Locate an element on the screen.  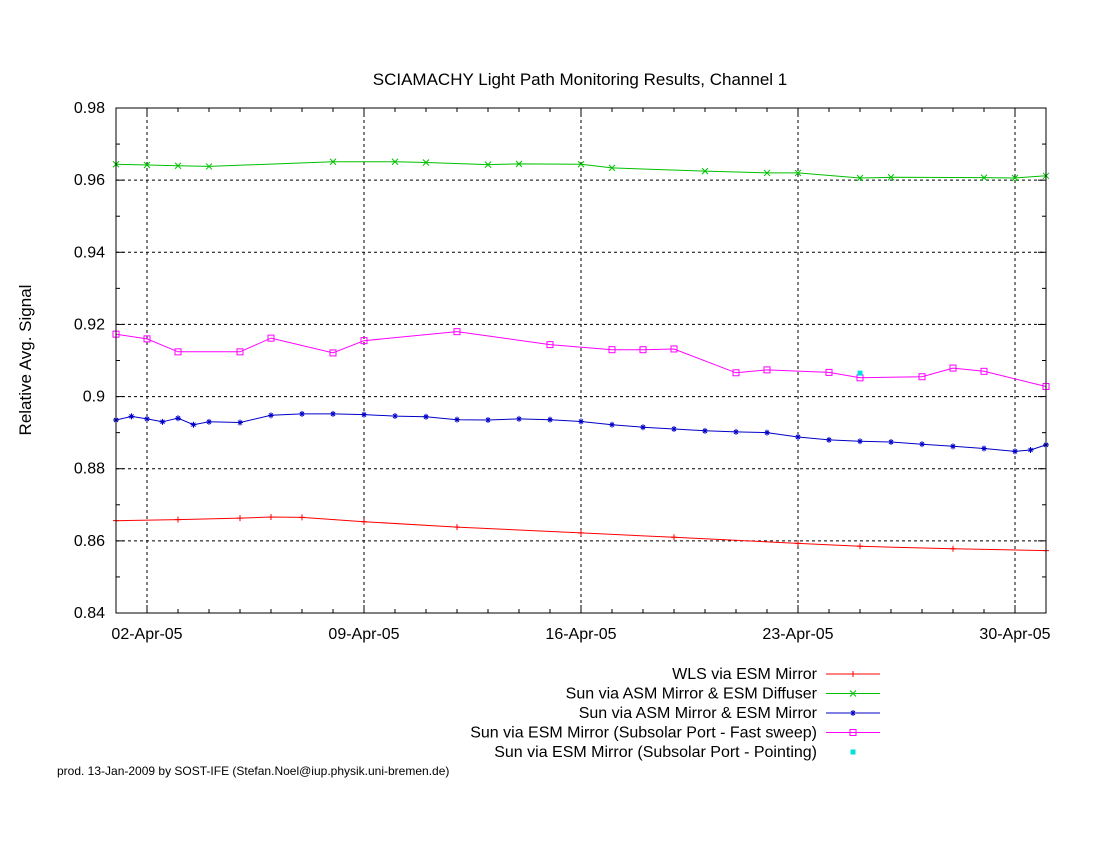
legend-label: Sun via ASM Mirror & ESM Diffuser is located at coordinates (692, 694).